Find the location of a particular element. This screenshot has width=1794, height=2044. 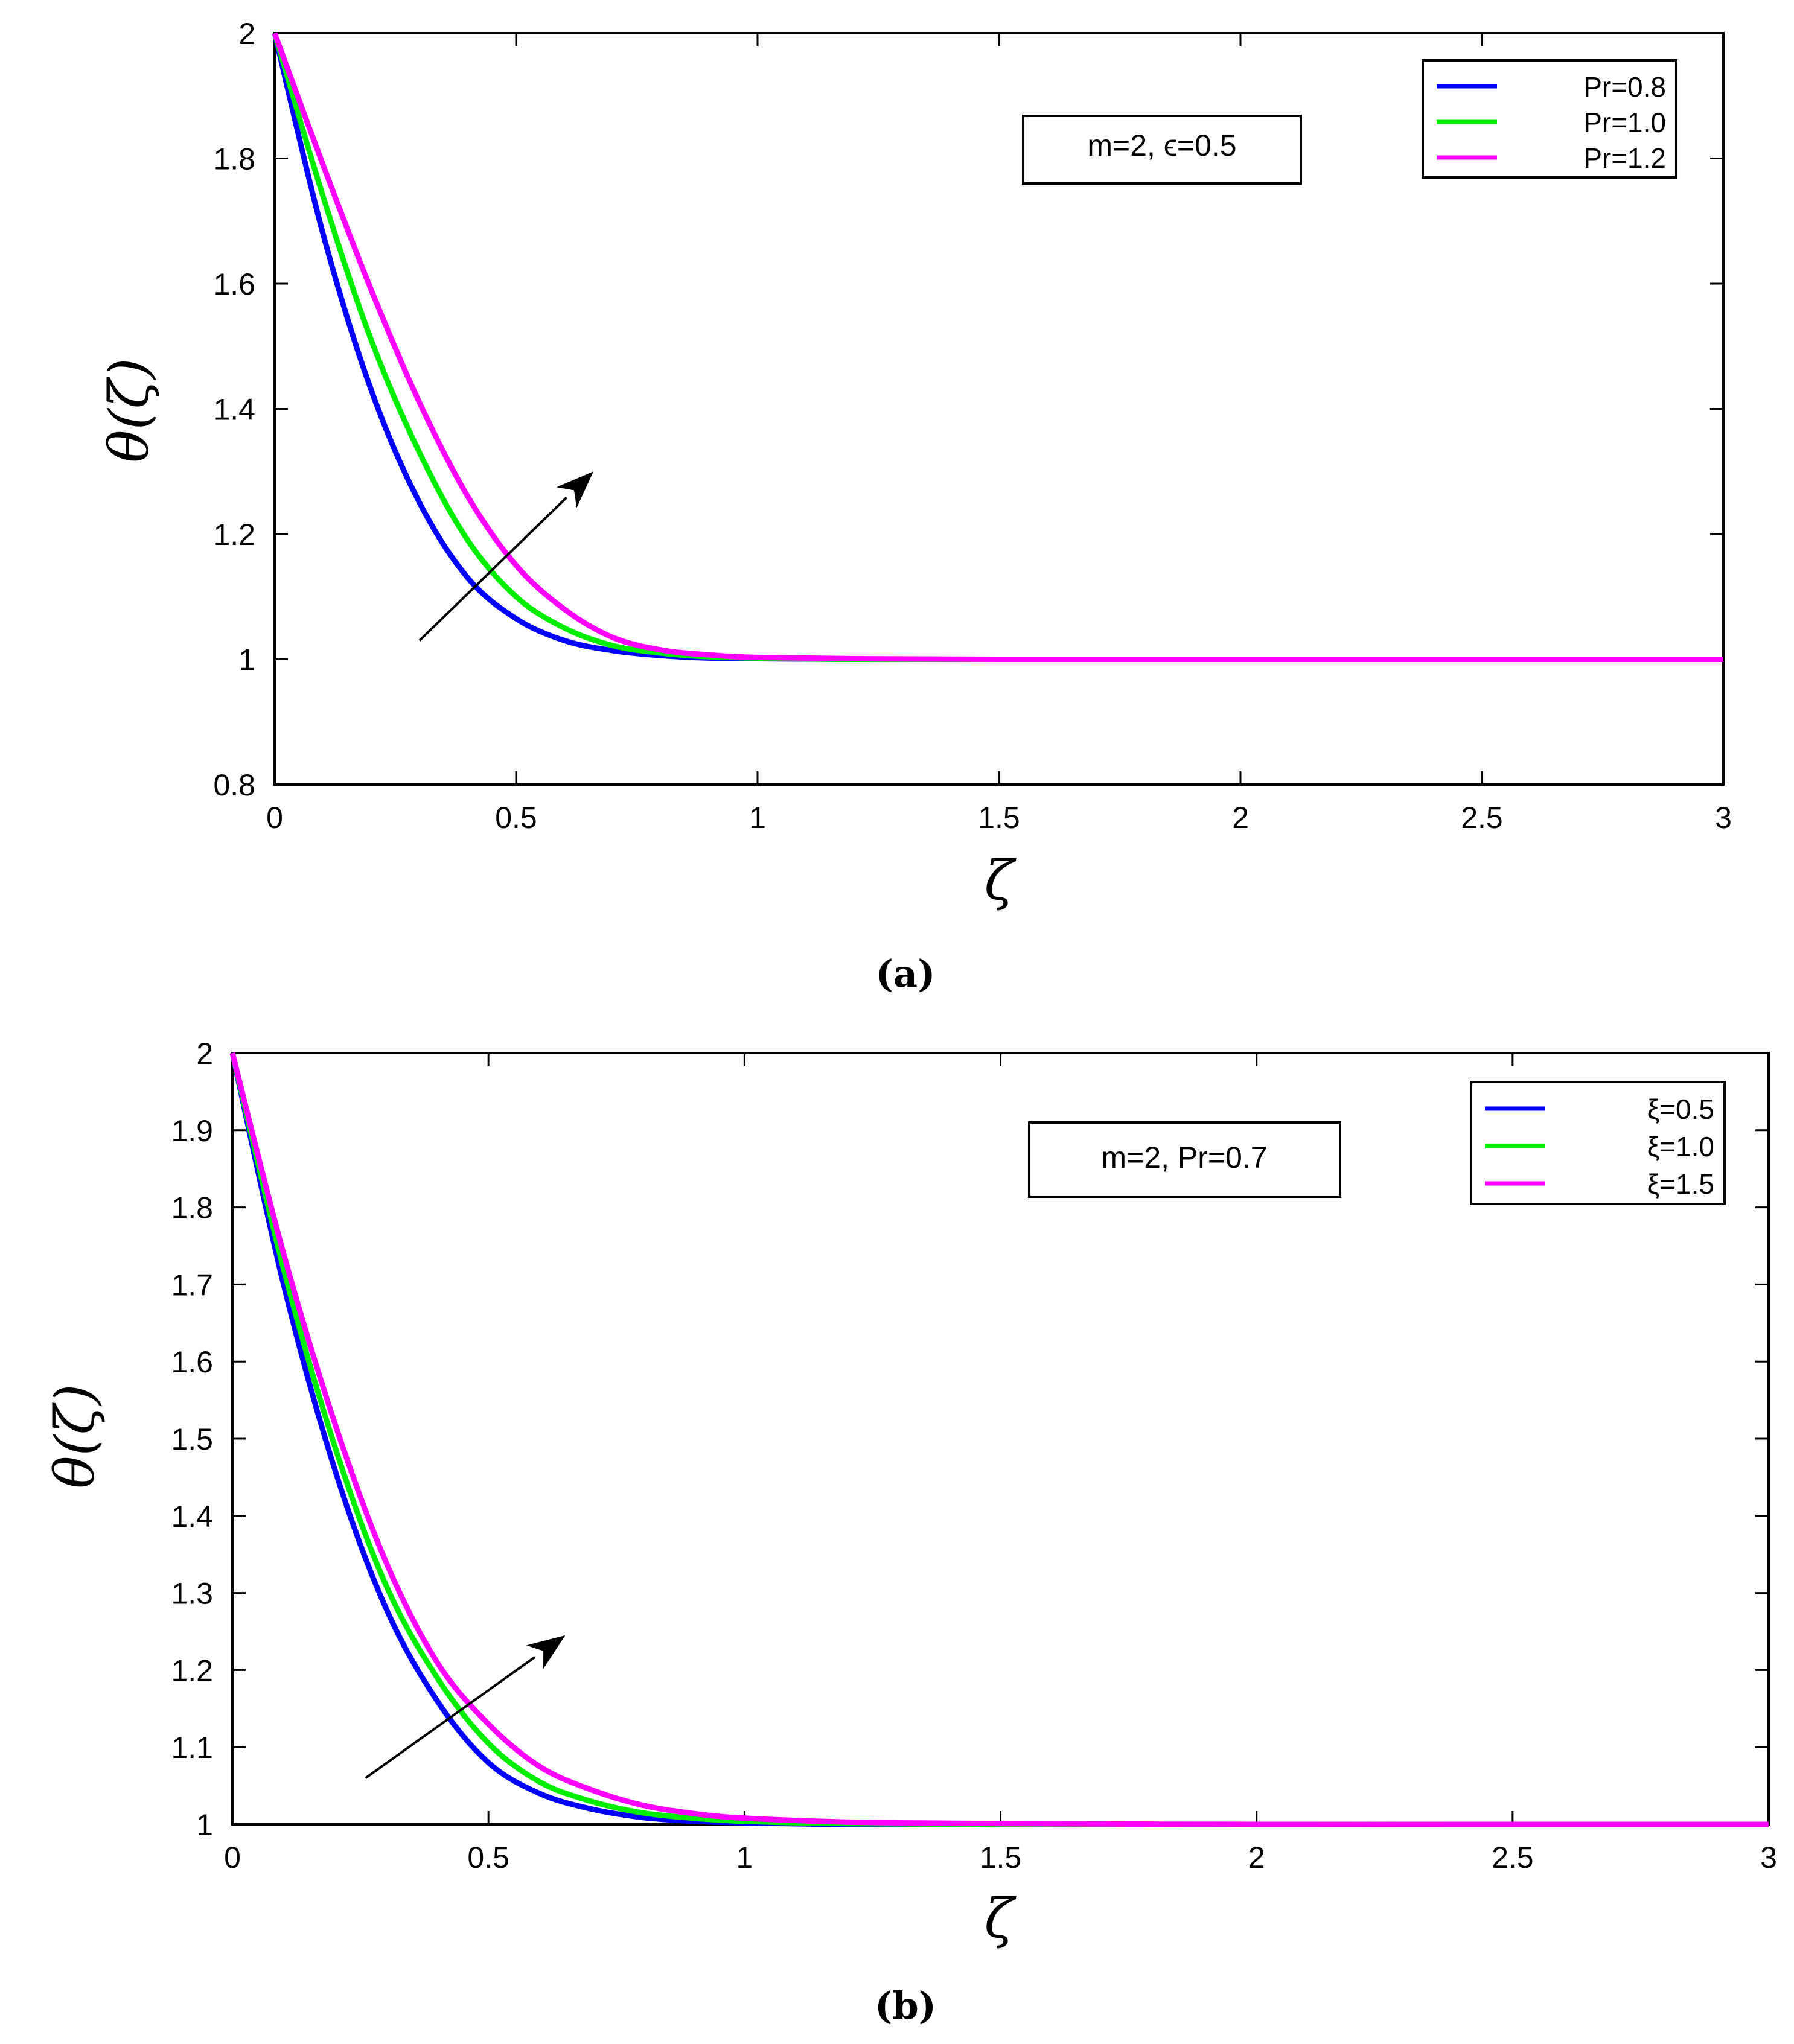

panel-caption-a: (a) is located at coordinates (906, 974).